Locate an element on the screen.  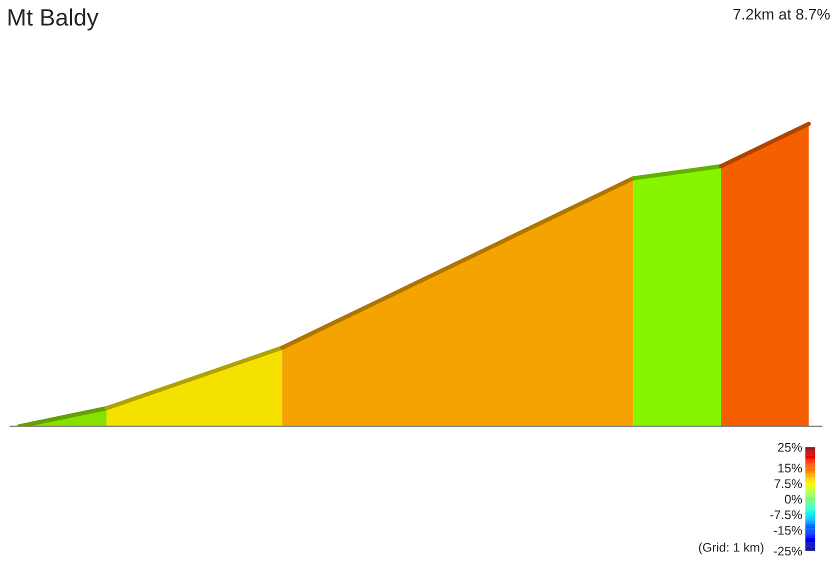
color-bar-label: -25% is located at coordinates (788, 551).